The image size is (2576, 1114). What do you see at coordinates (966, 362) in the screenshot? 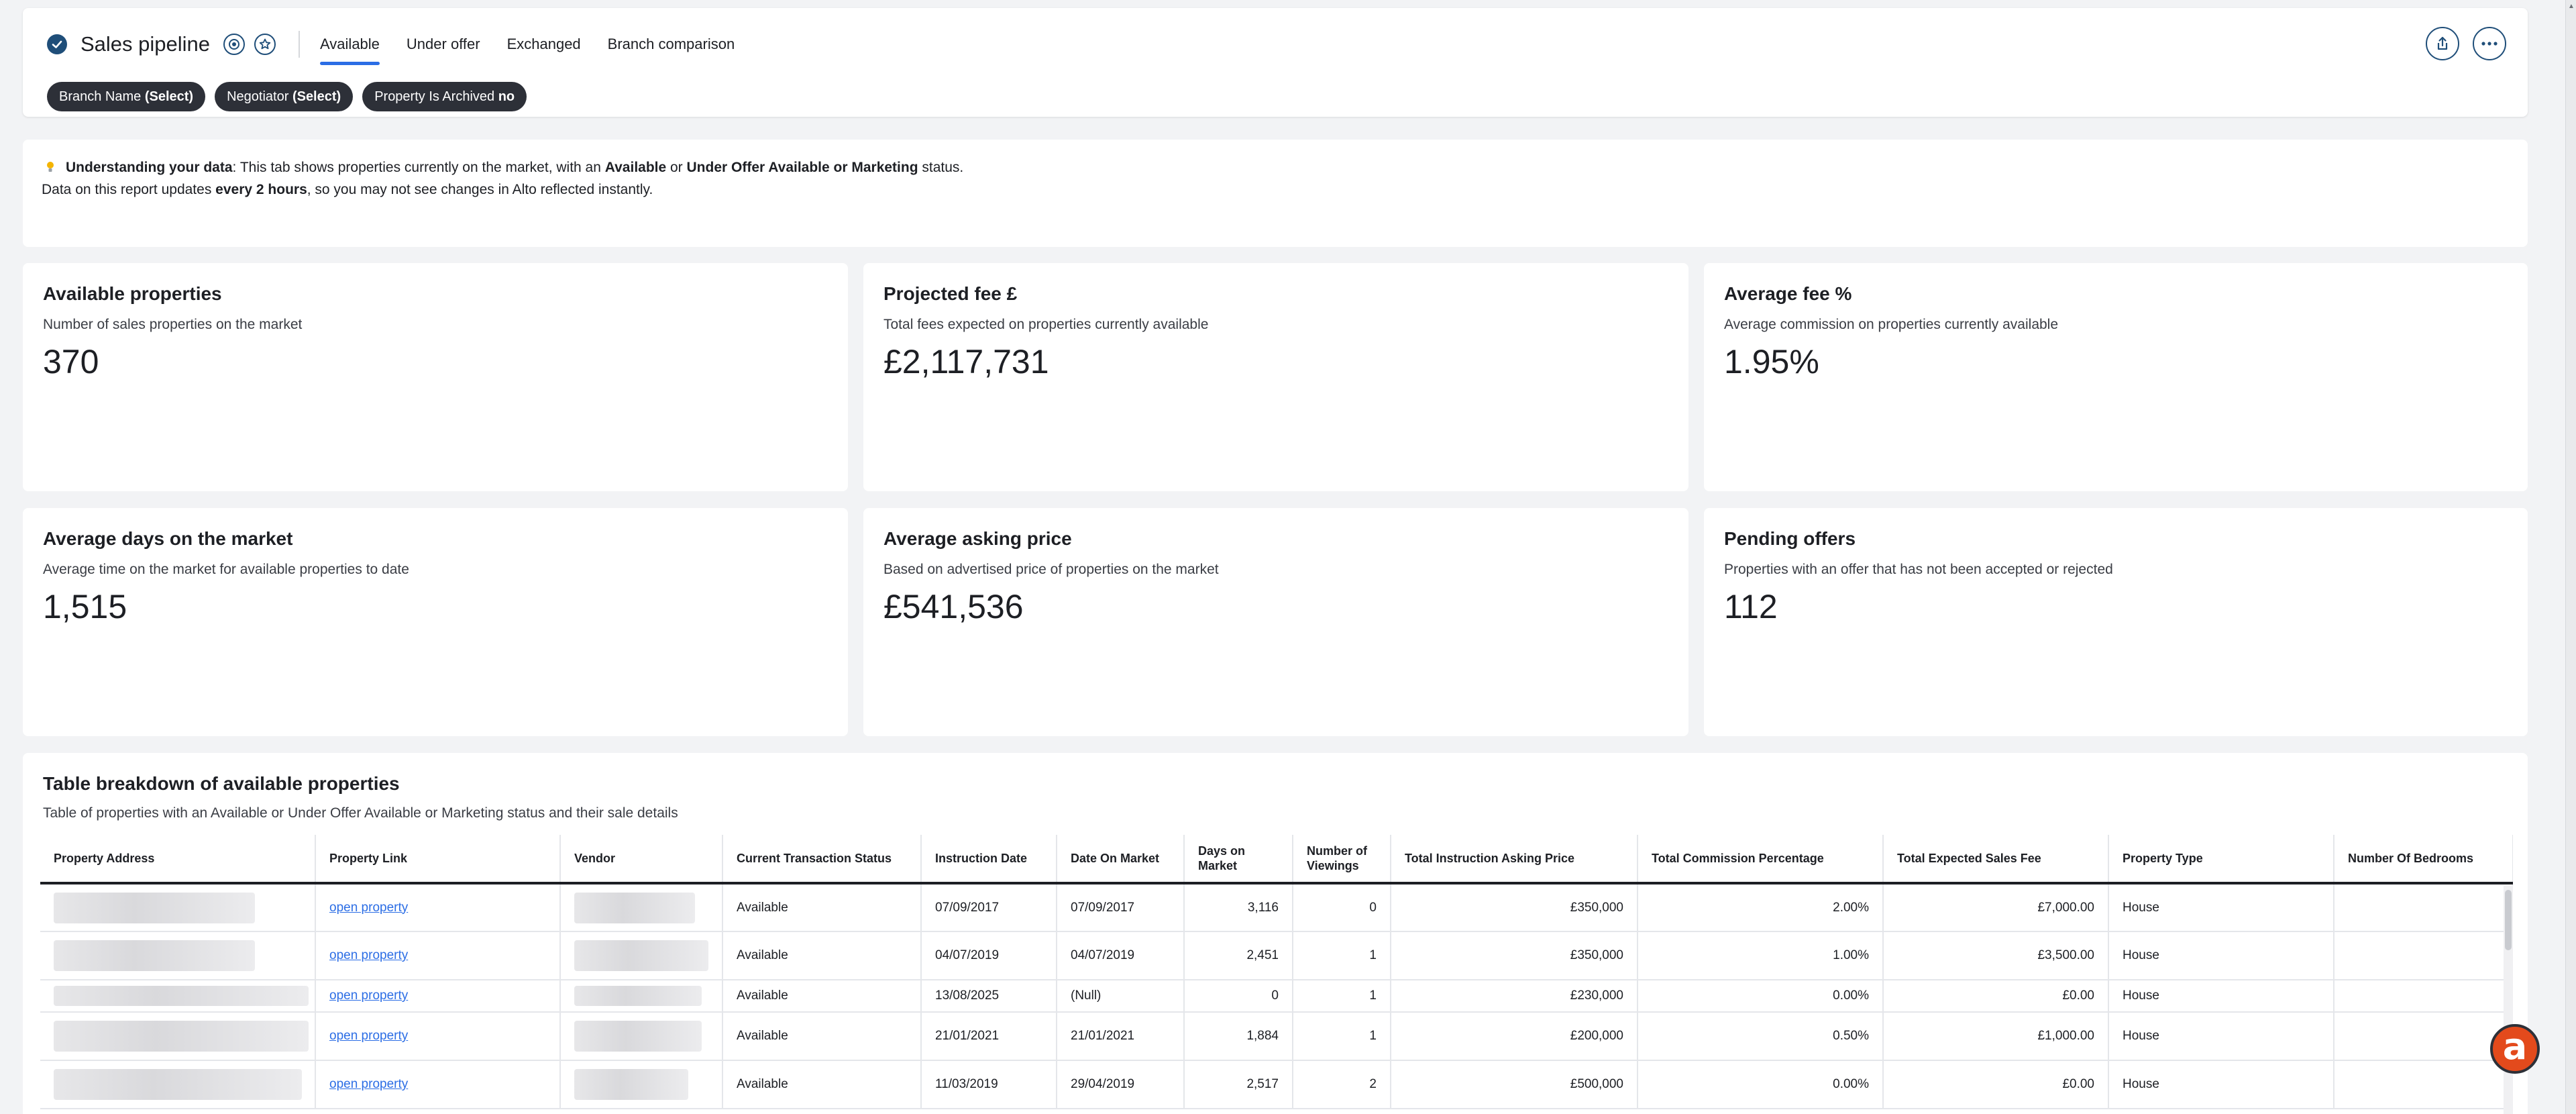
I see `kpi-value: £2,117,731` at bounding box center [966, 362].